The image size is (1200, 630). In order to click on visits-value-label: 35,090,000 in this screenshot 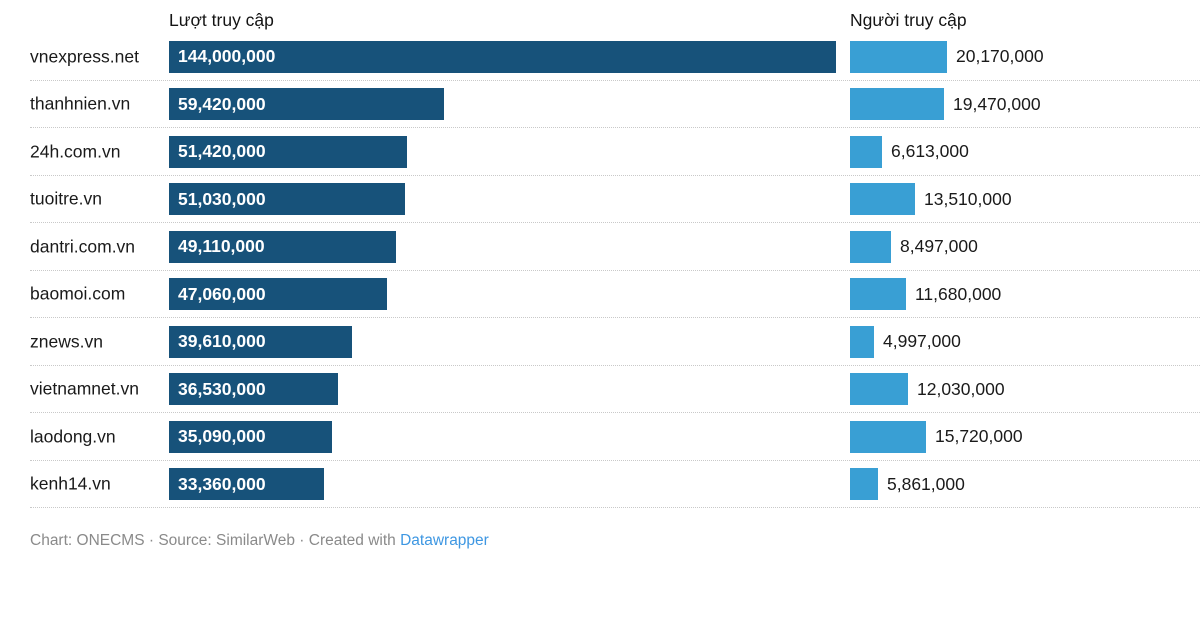, I will do `click(222, 436)`.